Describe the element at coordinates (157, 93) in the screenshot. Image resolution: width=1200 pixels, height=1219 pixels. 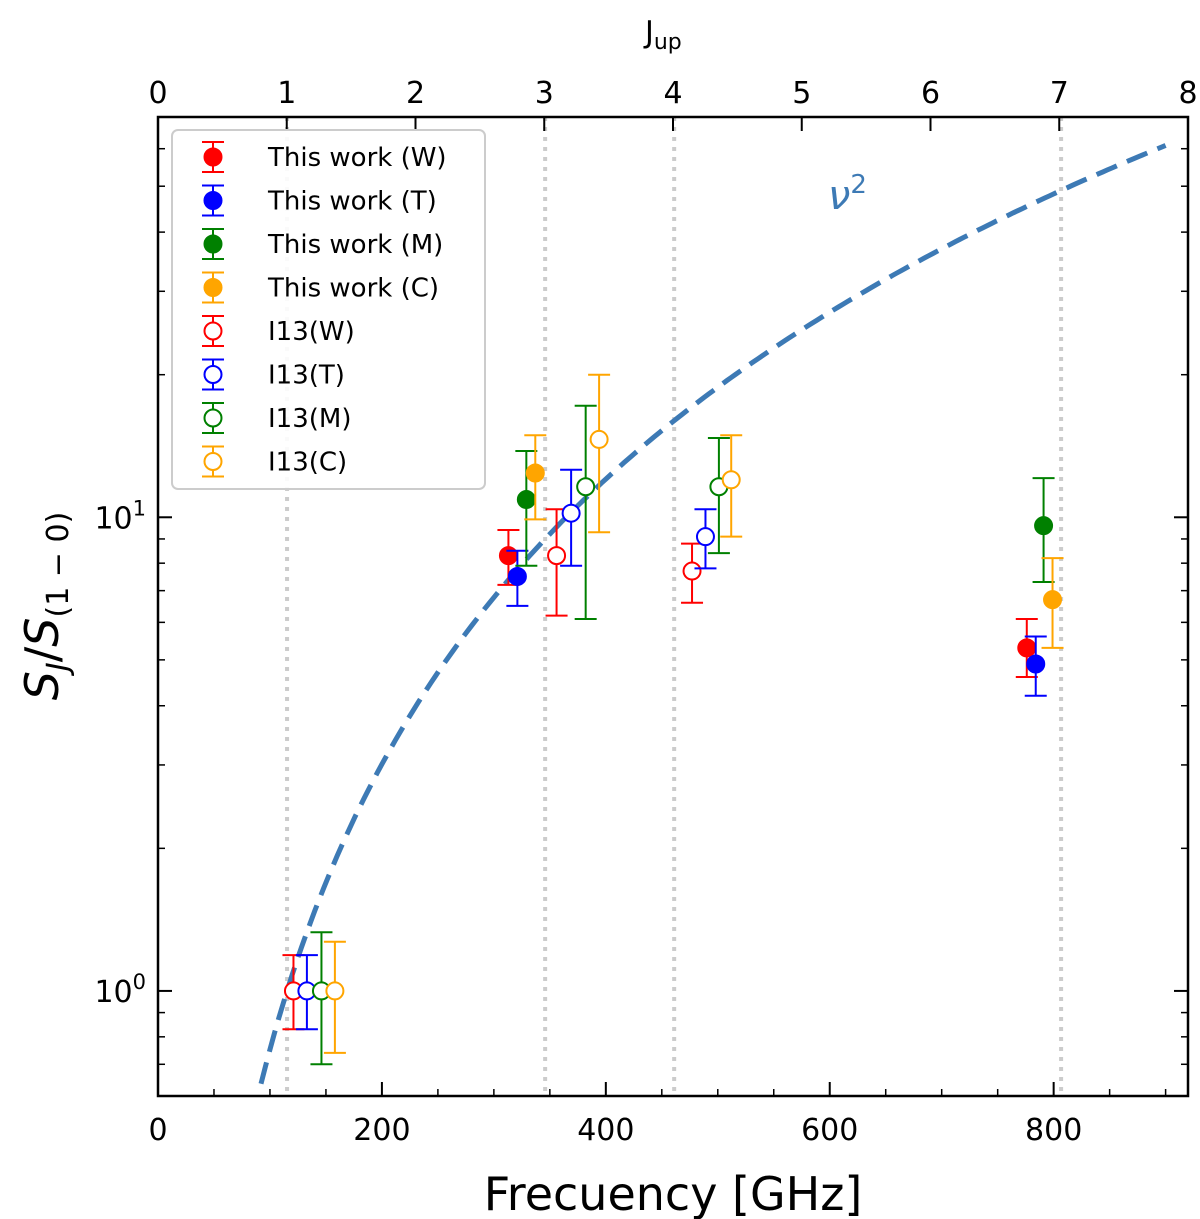
I see `top-tick-label: 0` at that location.